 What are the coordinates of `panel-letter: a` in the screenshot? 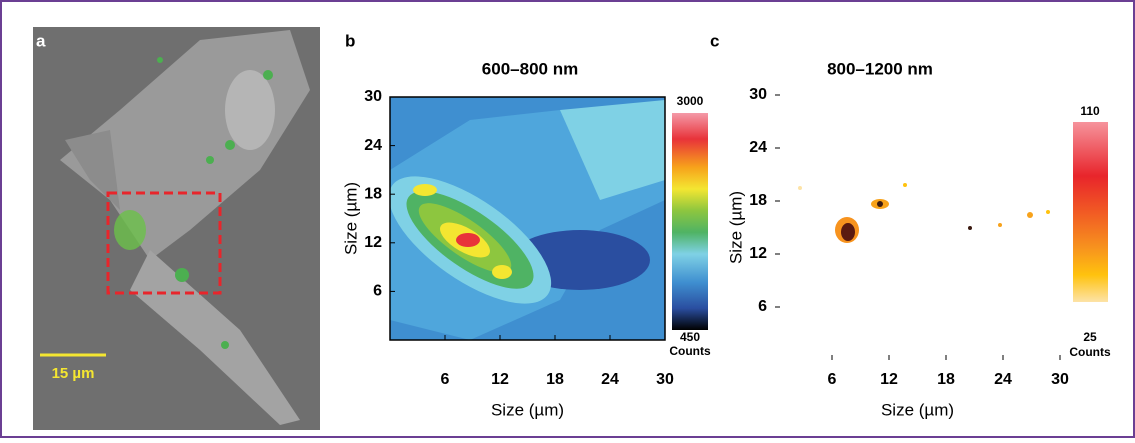 It's located at (41, 40).